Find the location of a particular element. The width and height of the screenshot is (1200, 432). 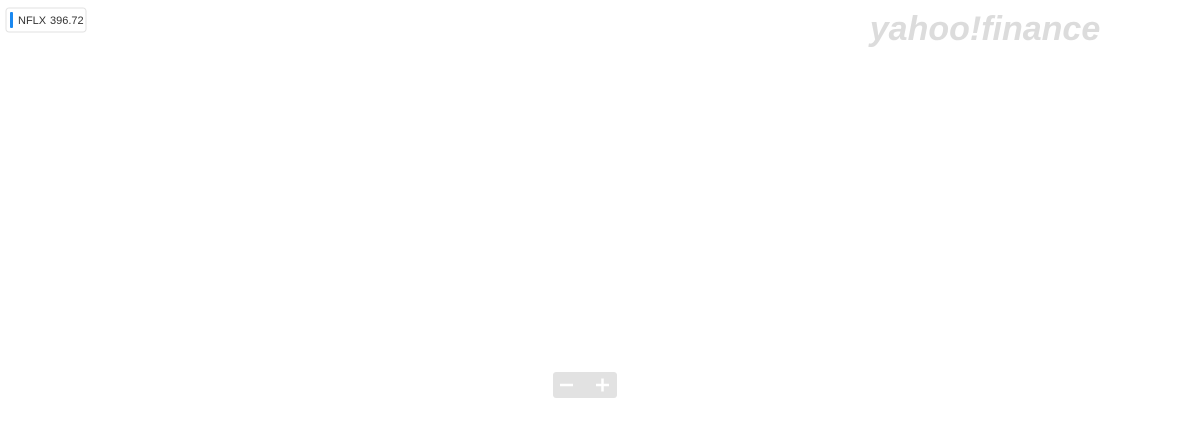

zoom-controls is located at coordinates (585, 385).